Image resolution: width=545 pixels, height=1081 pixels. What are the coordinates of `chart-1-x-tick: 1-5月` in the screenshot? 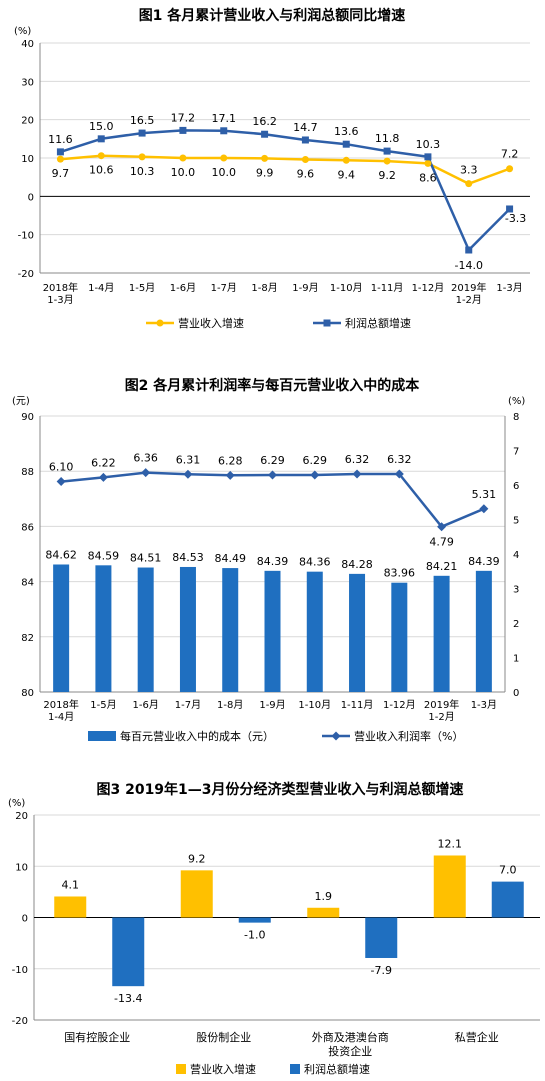 It's located at (142, 288).